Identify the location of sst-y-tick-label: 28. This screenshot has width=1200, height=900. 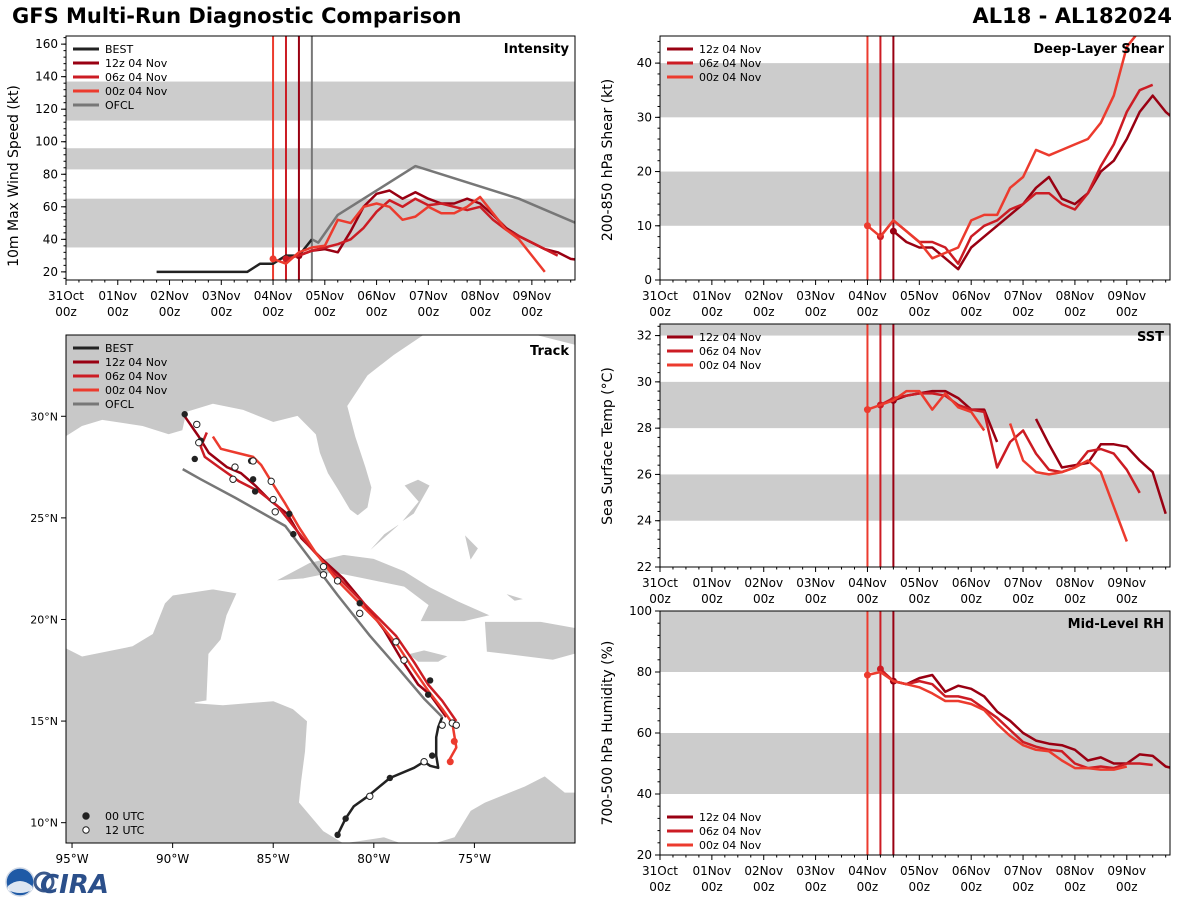
(644, 428).